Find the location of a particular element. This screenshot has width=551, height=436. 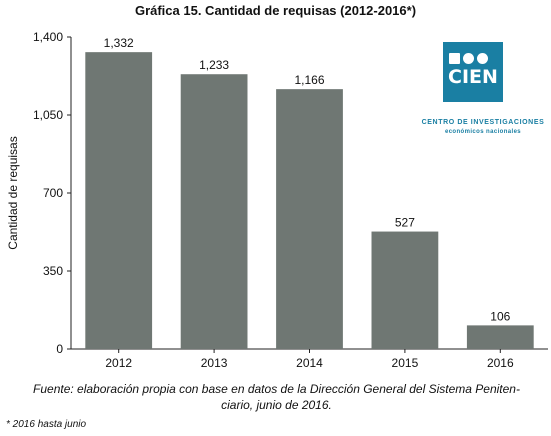

bar-2015 is located at coordinates (405, 290).